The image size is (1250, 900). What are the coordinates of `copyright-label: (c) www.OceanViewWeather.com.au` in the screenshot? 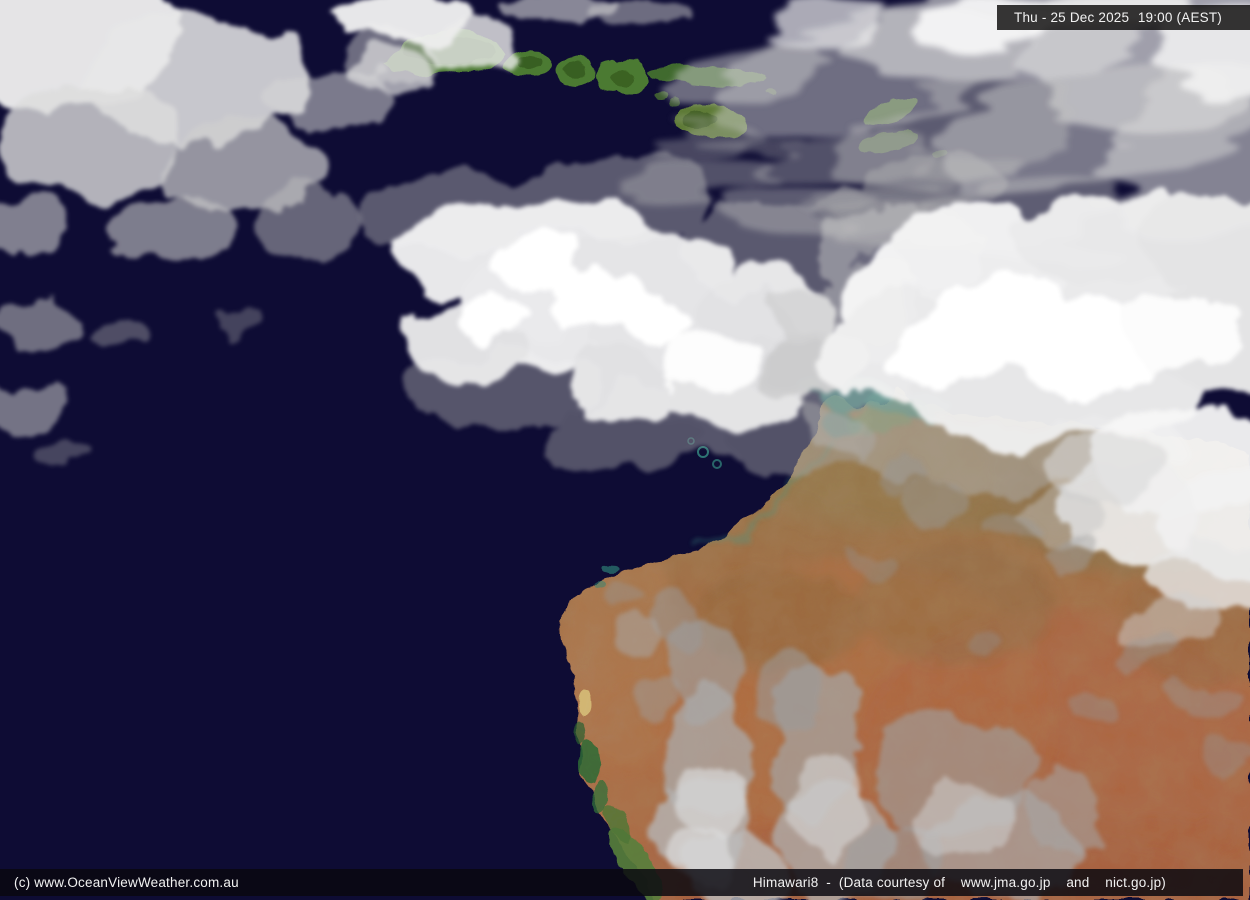 It's located at (126, 882).